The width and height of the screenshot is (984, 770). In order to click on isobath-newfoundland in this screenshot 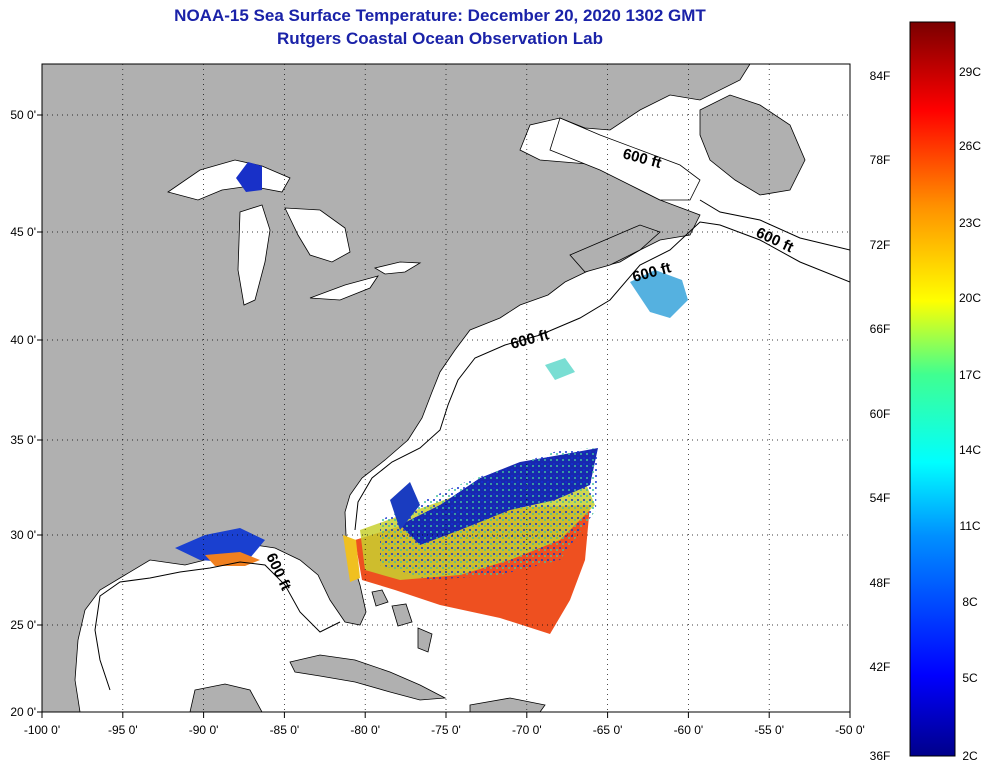, I will do `click(774, 225)`.